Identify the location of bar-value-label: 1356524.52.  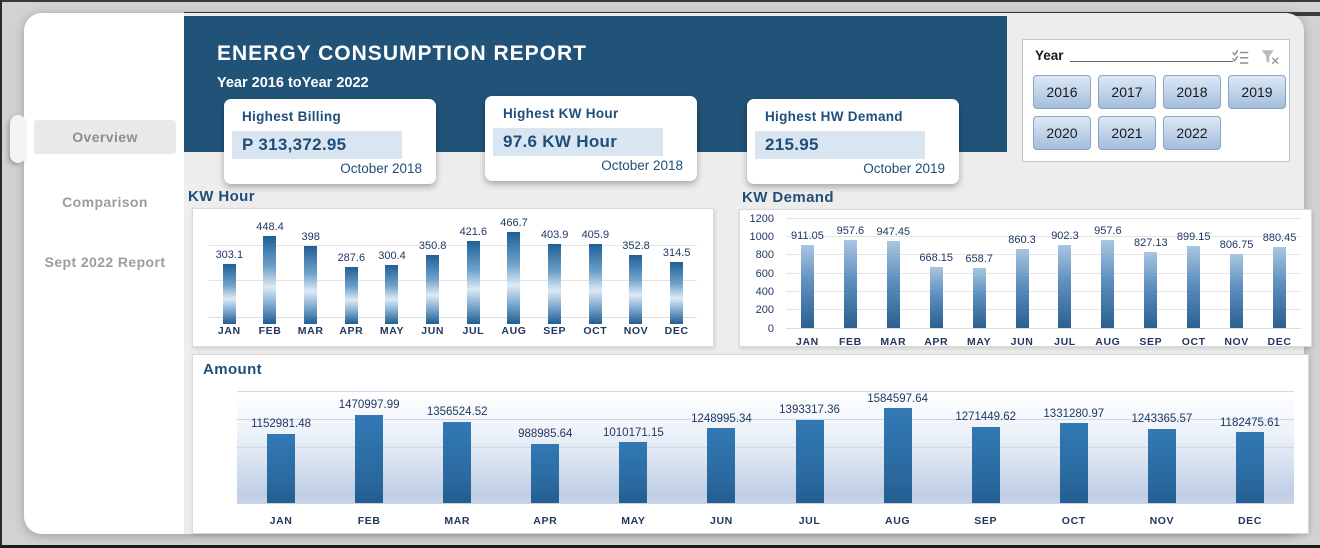
(457, 412).